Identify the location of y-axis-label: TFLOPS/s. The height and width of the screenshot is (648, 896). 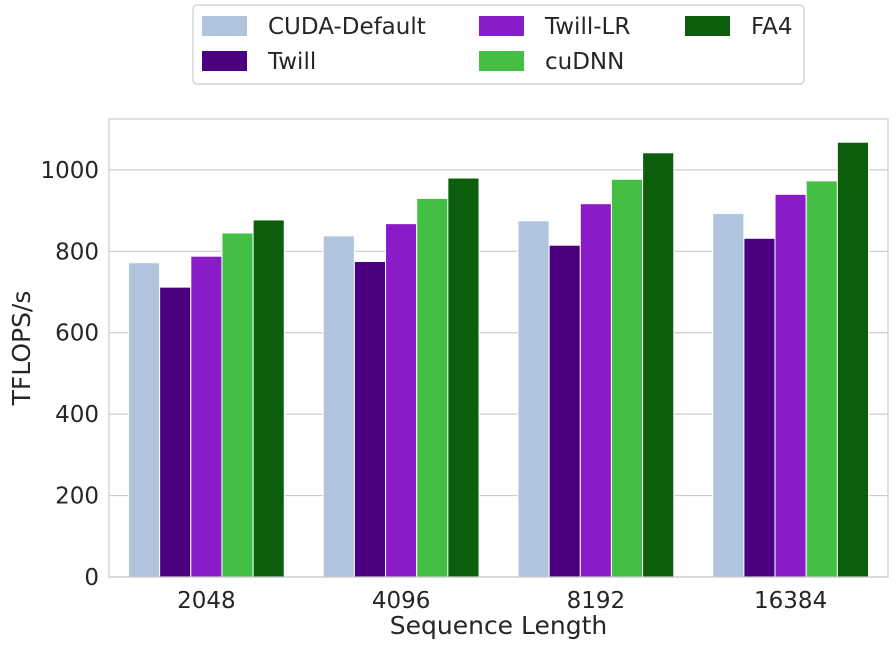
(21, 349).